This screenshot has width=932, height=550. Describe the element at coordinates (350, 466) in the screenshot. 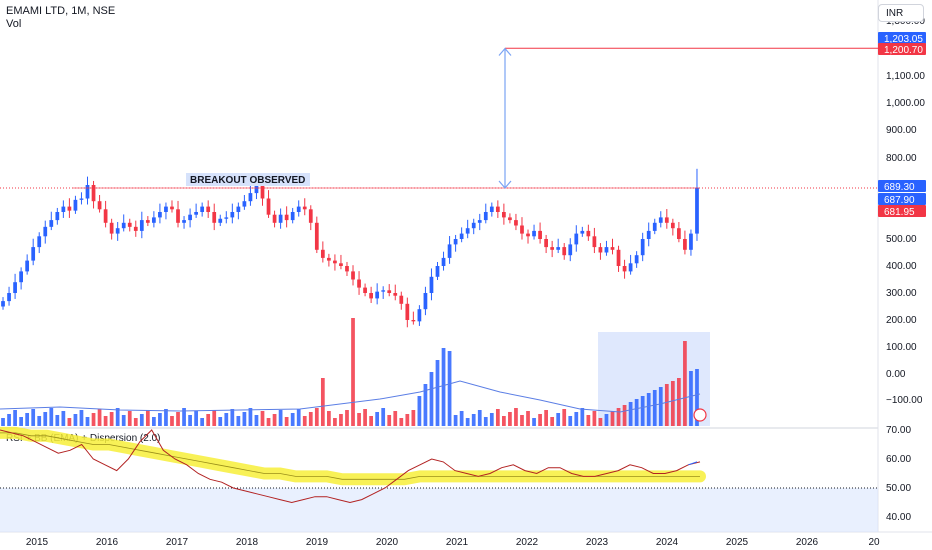

I see `rsi-line` at that location.